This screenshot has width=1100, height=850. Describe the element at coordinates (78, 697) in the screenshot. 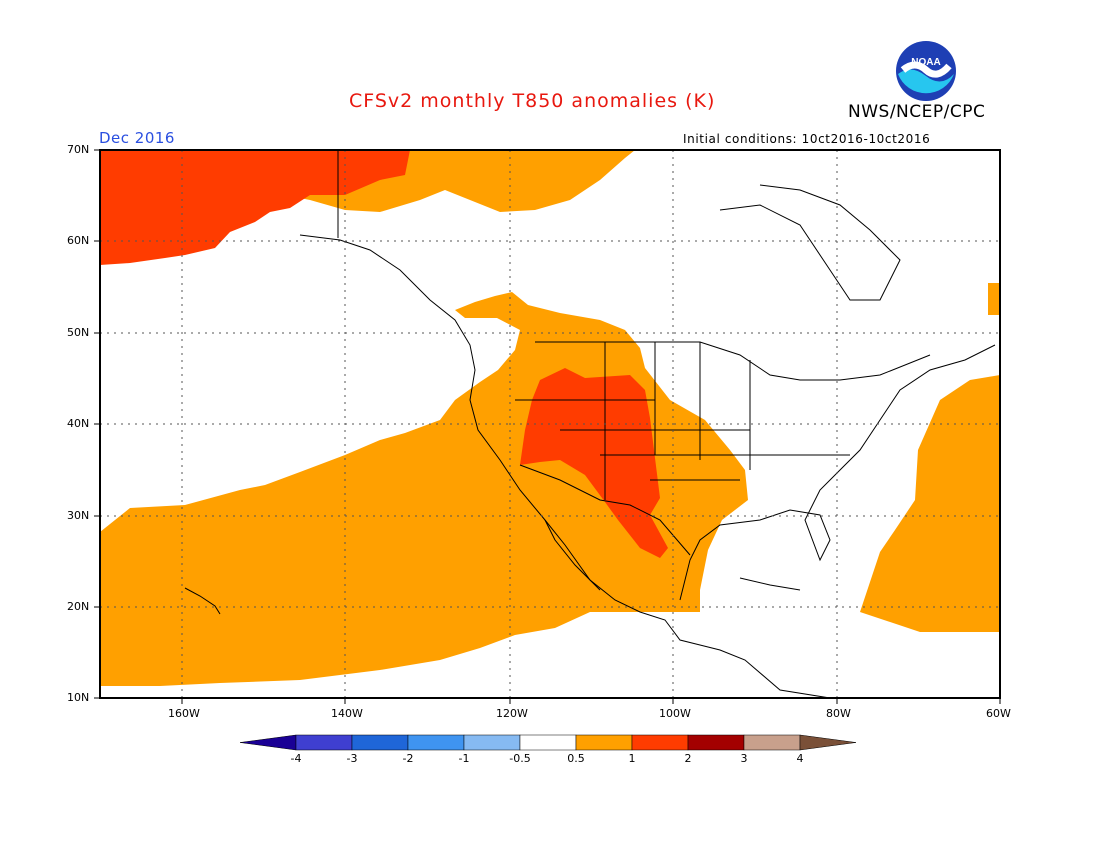

I see `lat-label-10n: 10N` at that location.